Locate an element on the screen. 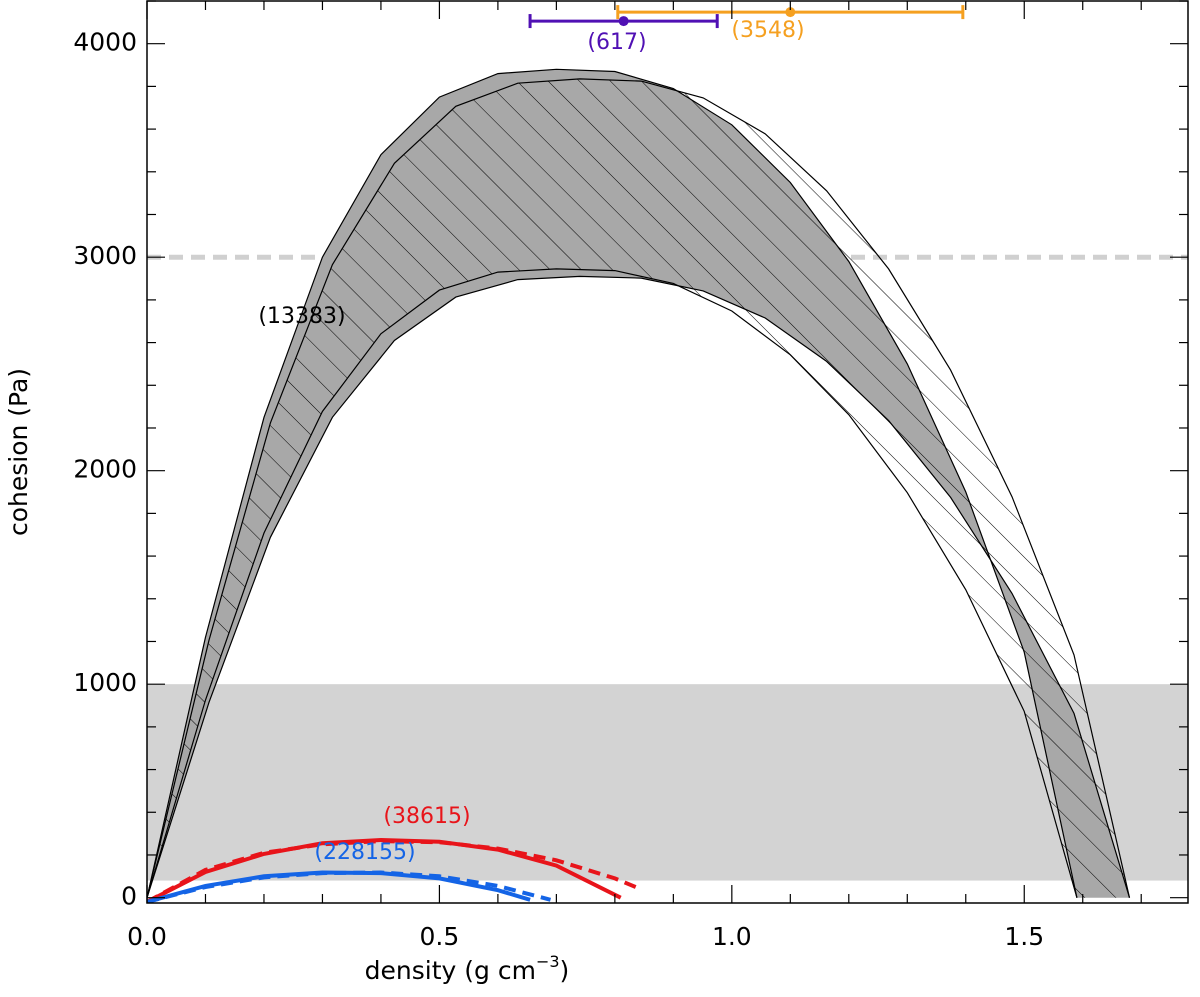 The width and height of the screenshot is (1200, 997). annotation: (228155) is located at coordinates (364, 852).